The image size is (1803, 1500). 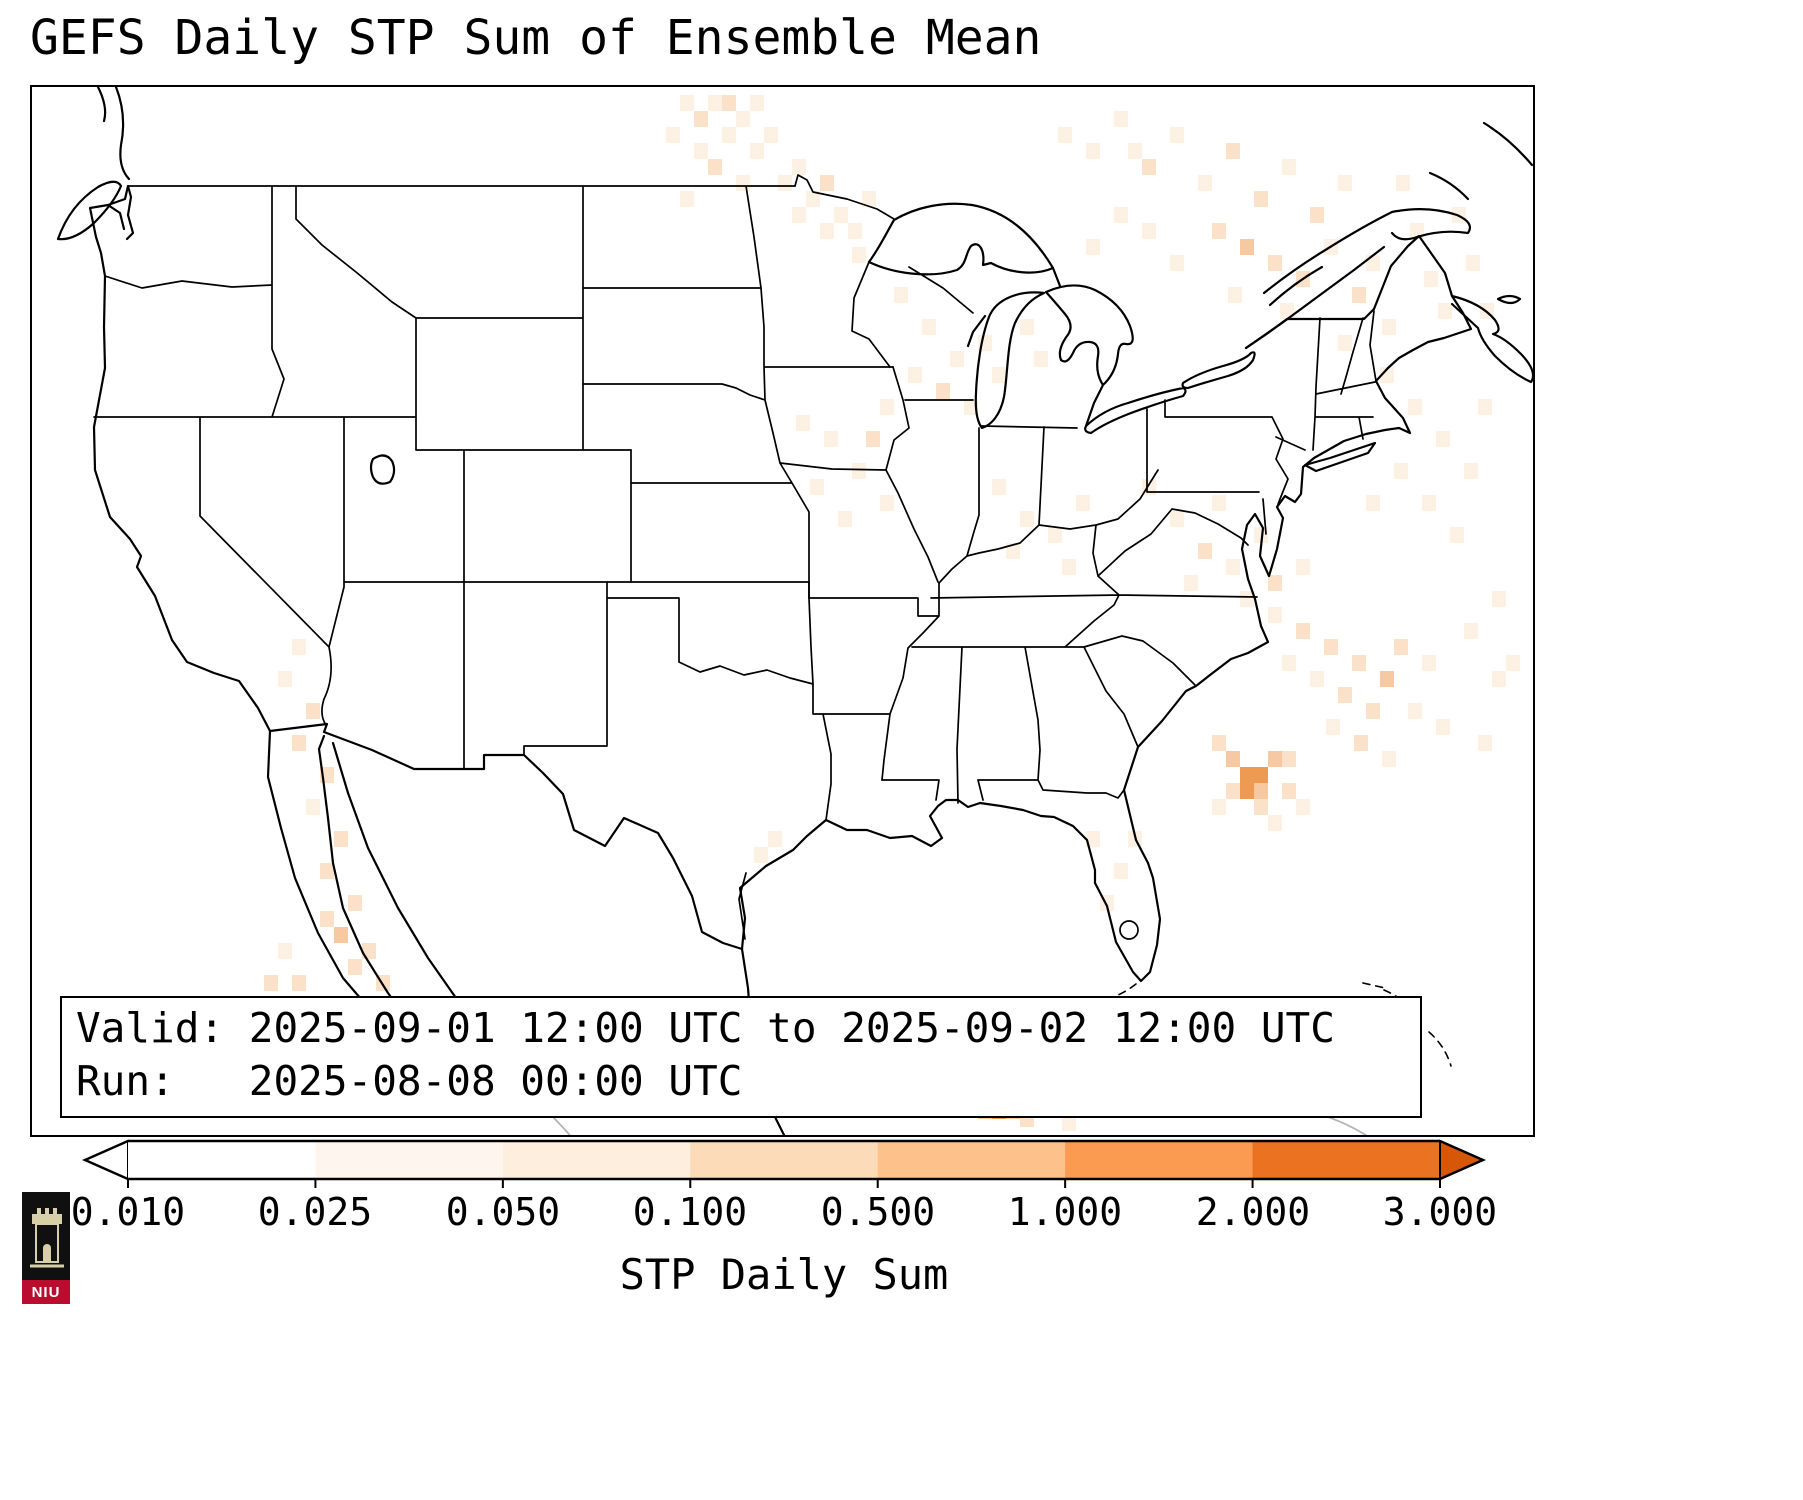 What do you see at coordinates (93, 164) in the screenshot?
I see `canada-west-coastline` at bounding box center [93, 164].